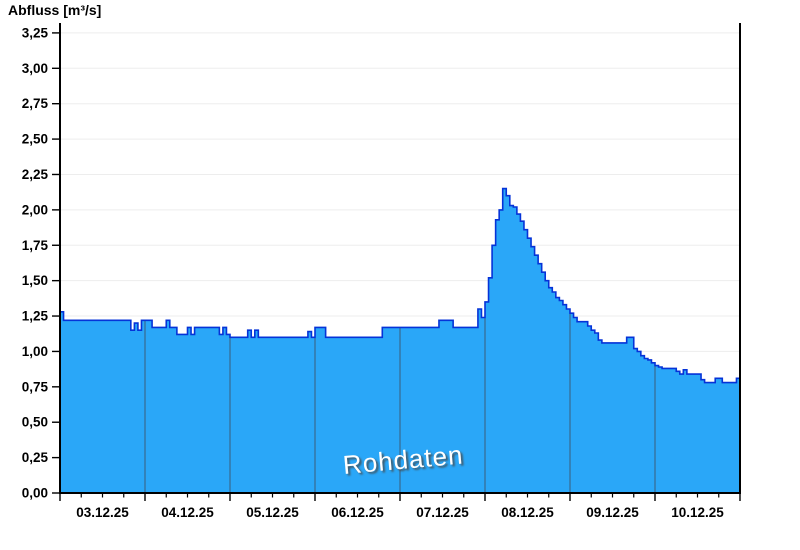 Image resolution: width=800 pixels, height=550 pixels. What do you see at coordinates (35, 316) in the screenshot?
I see `y-tick-label: 1,25` at bounding box center [35, 316].